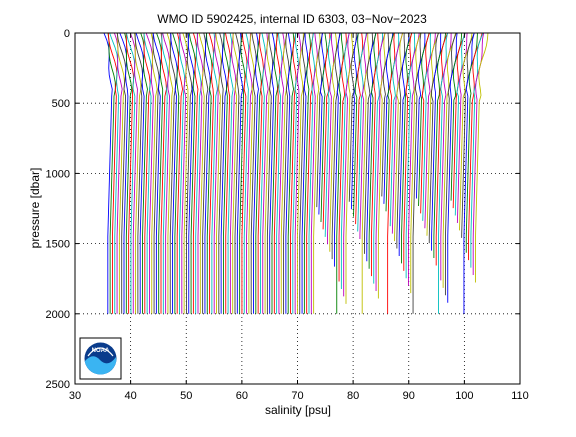 This screenshot has height=437, width=576. Describe the element at coordinates (101, 351) in the screenshot. I see `noaa-logo-text: NOAA` at that location.